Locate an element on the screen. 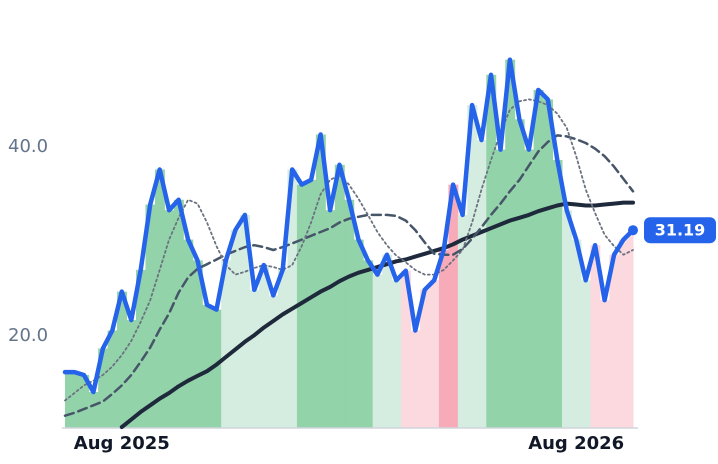 The width and height of the screenshot is (718, 464). last-value-badge is located at coordinates (680, 230).